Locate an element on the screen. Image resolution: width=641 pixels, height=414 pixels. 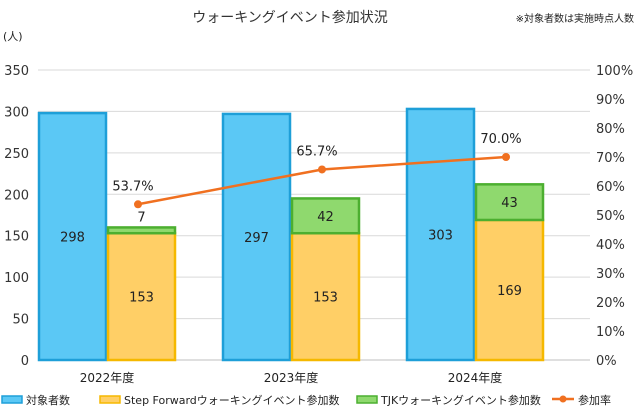
y-tick-label: 300 is located at coordinates (16, 112).